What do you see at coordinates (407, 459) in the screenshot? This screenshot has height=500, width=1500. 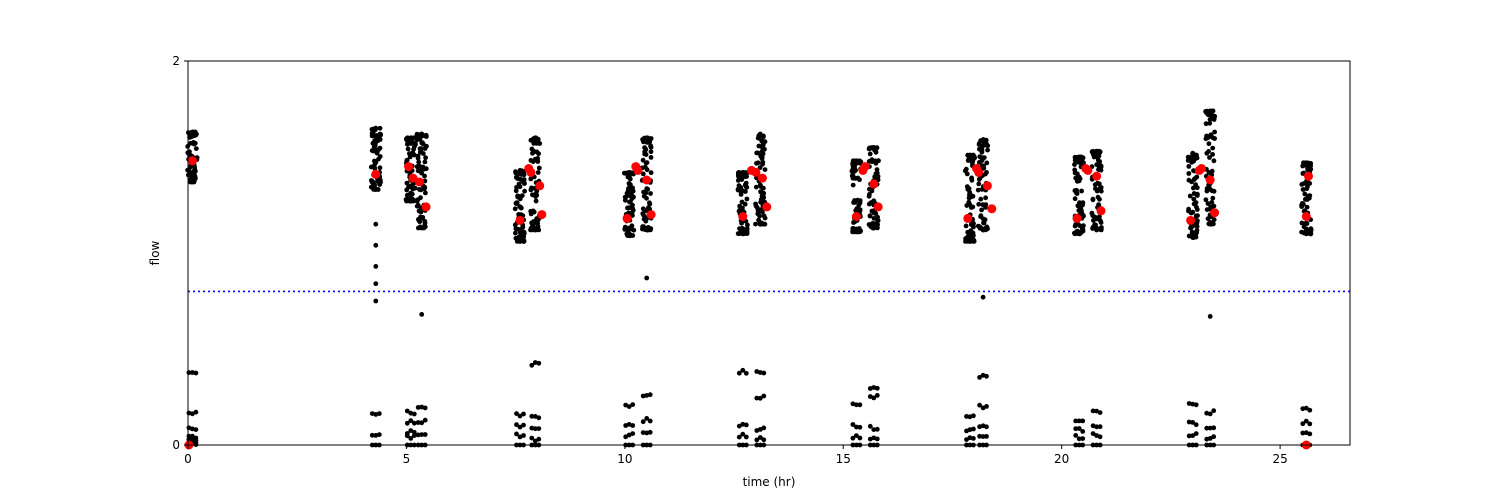 I see `x-tick-label: 5` at bounding box center [407, 459].